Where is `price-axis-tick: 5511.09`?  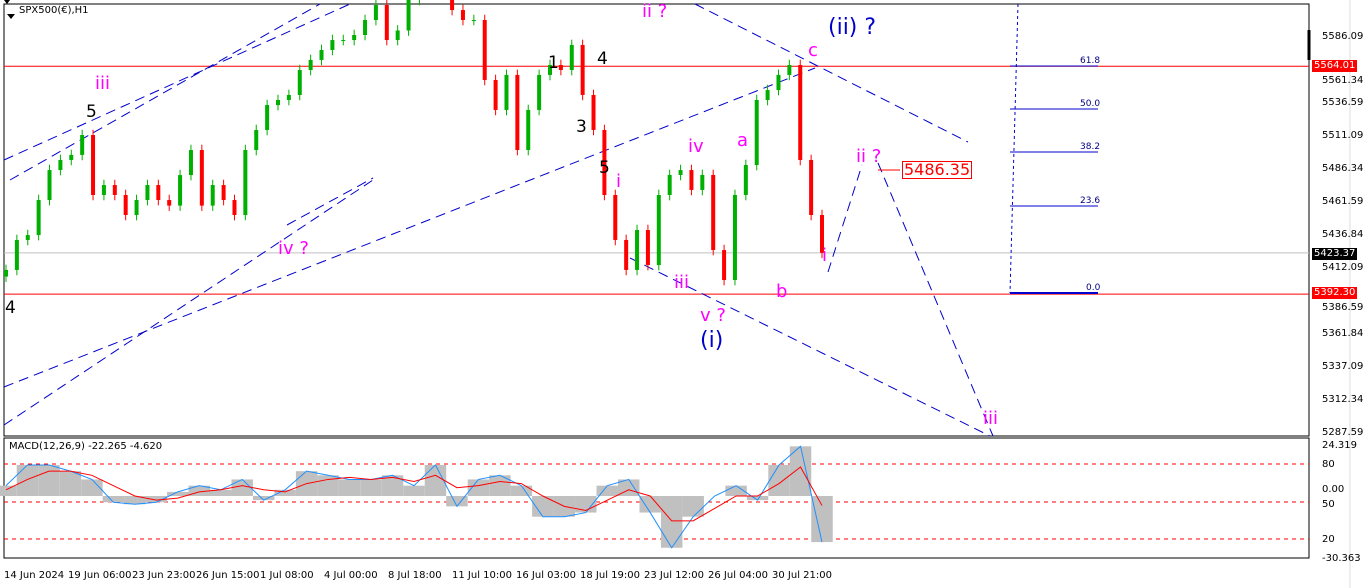 price-axis-tick: 5511.09 is located at coordinates (1343, 135).